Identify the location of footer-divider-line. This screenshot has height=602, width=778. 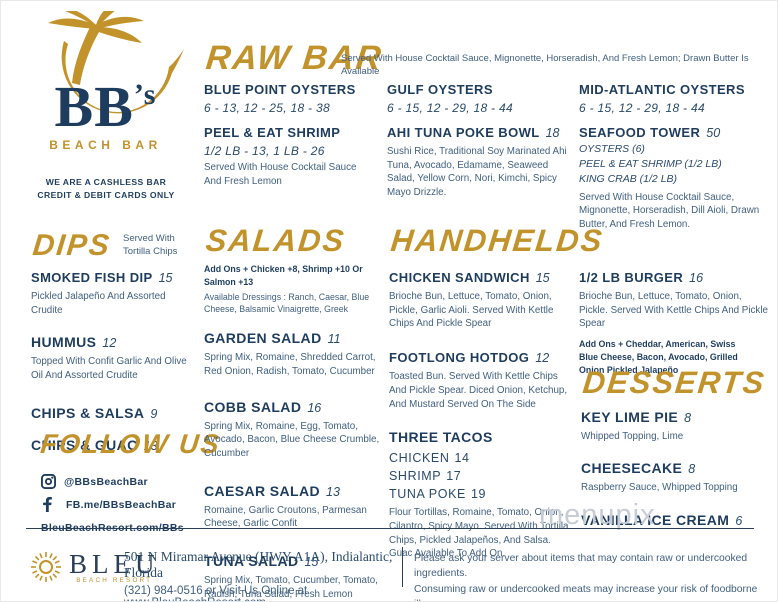
(390, 528).